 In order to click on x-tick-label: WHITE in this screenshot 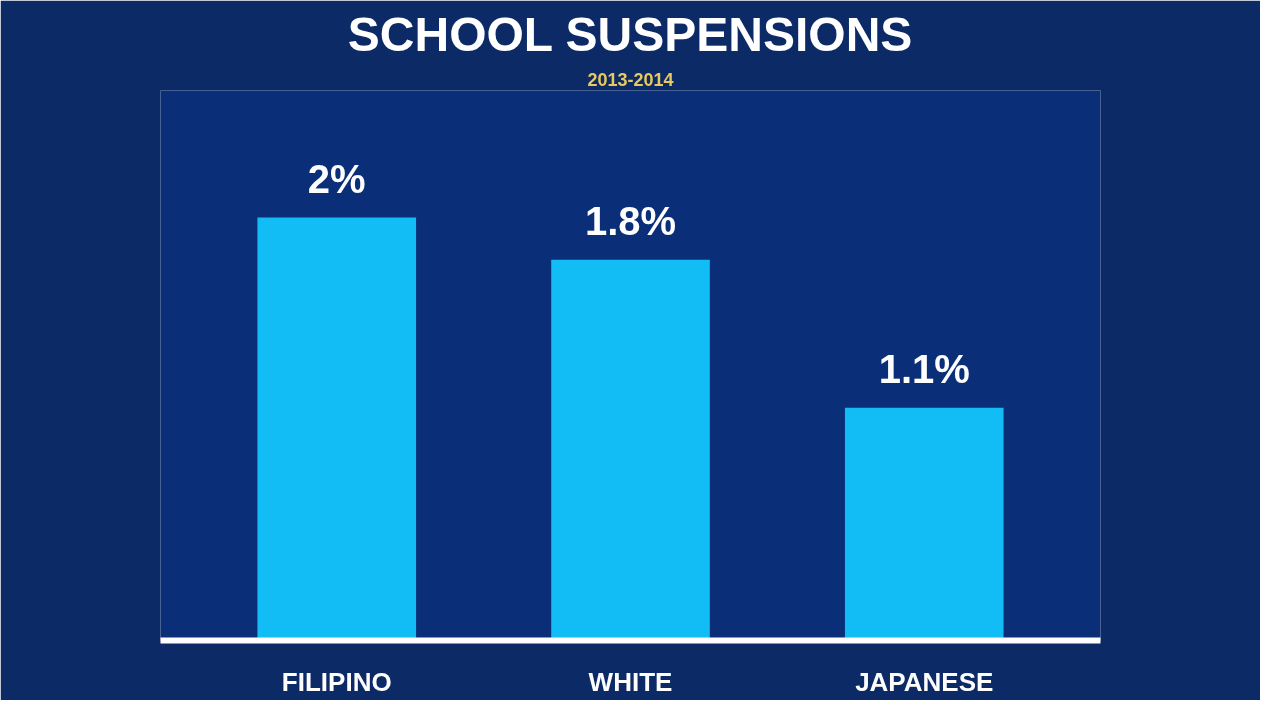, I will do `click(630, 681)`.